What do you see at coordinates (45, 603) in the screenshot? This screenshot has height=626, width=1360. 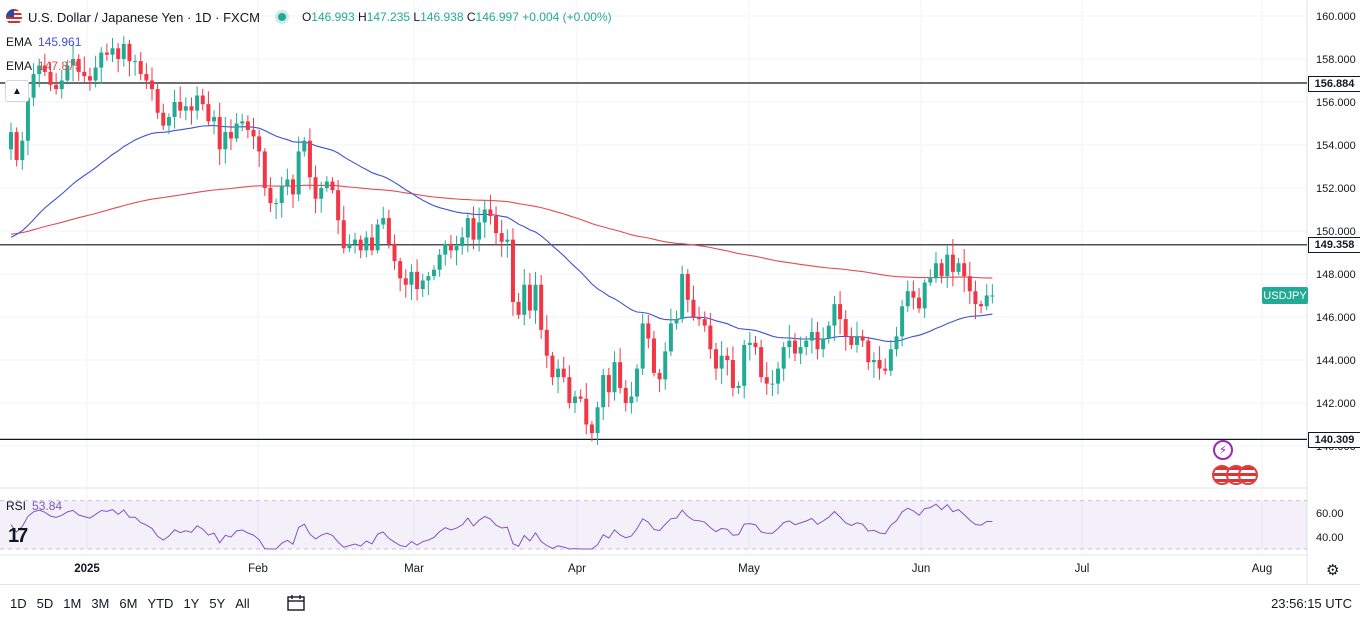 I see `range-button-5d: 5D` at bounding box center [45, 603].